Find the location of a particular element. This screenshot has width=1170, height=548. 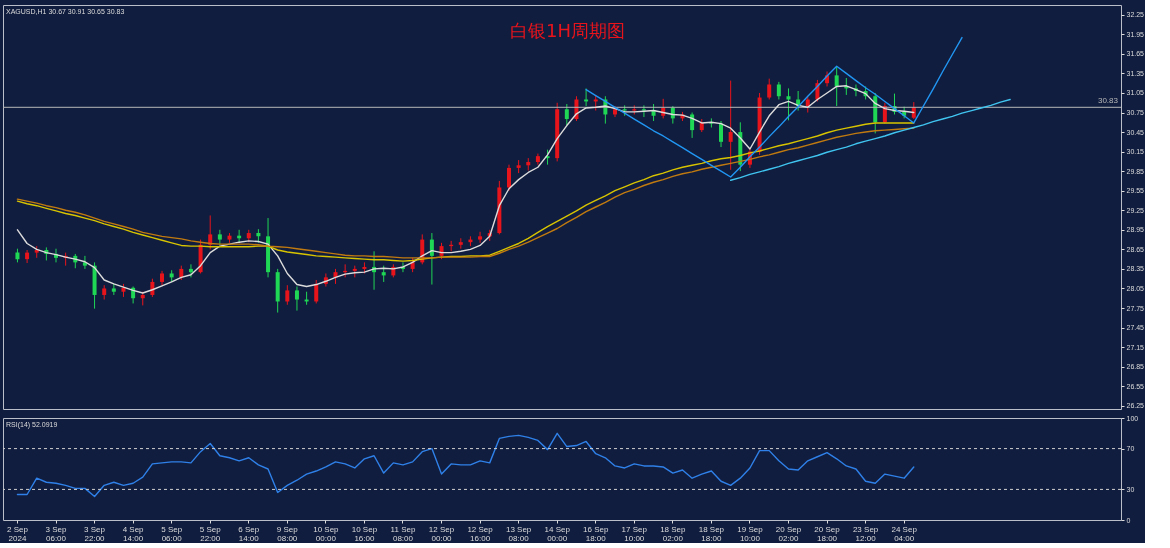

x-tick-label: 3 Sep 06:00 is located at coordinates (56, 533).